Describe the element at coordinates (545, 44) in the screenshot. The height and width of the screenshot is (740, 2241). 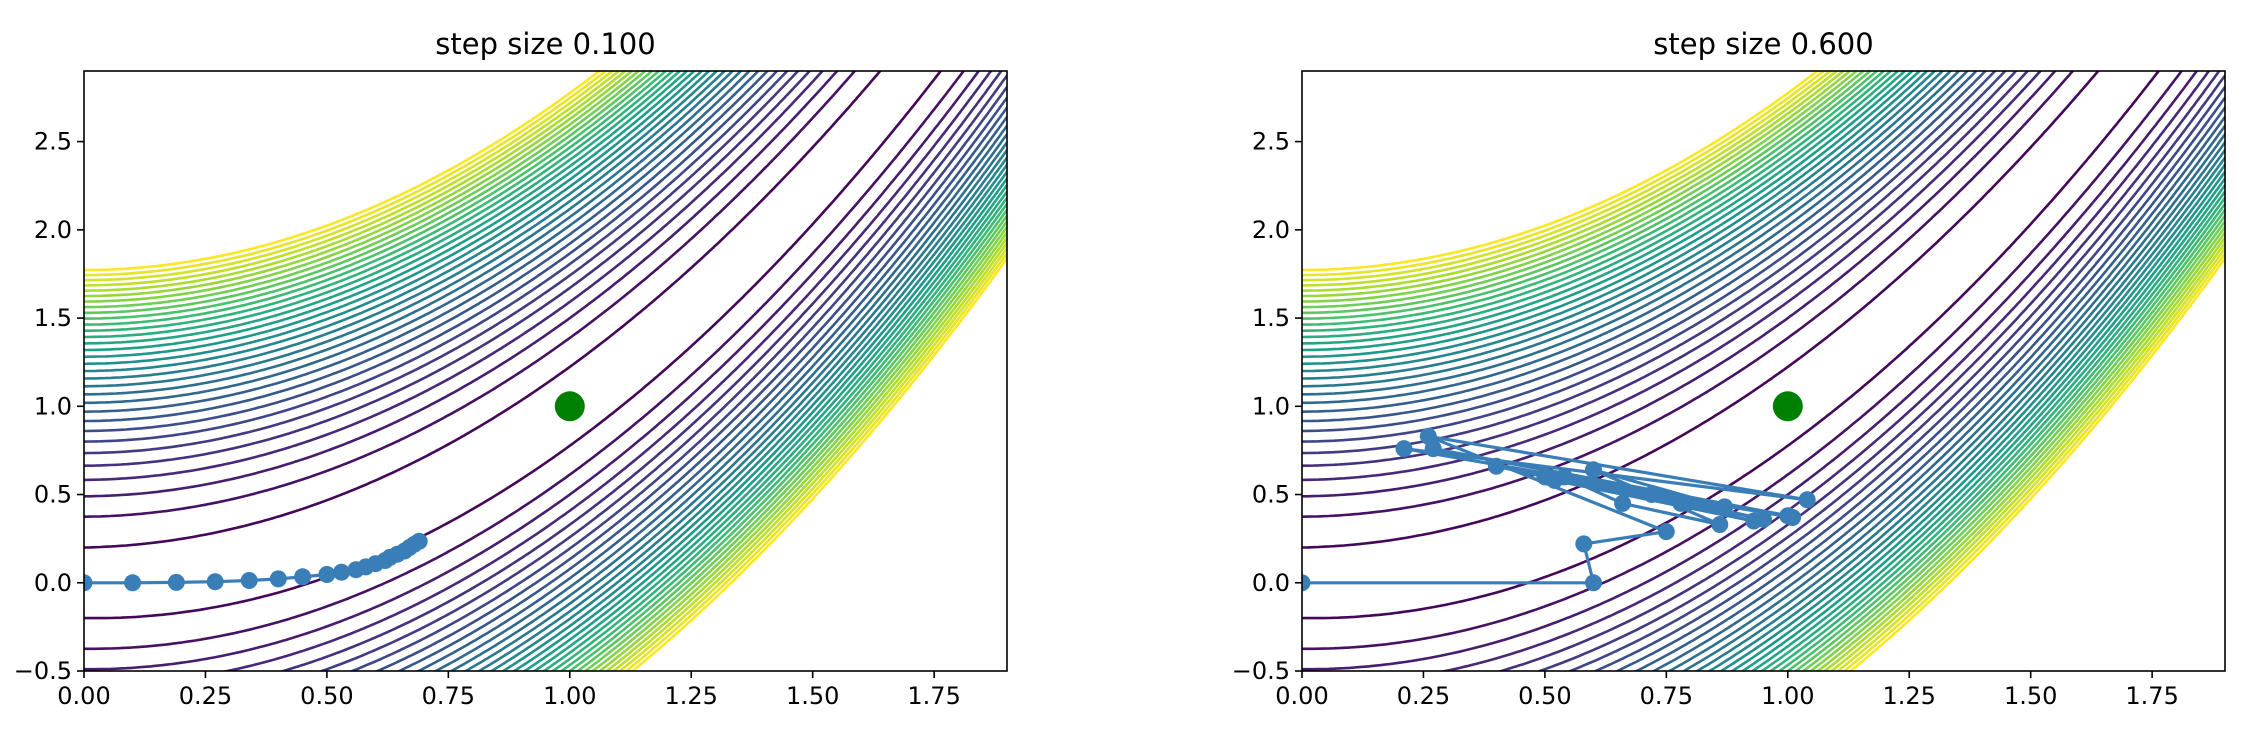
I see `chart-title: step size 0.100` at that location.